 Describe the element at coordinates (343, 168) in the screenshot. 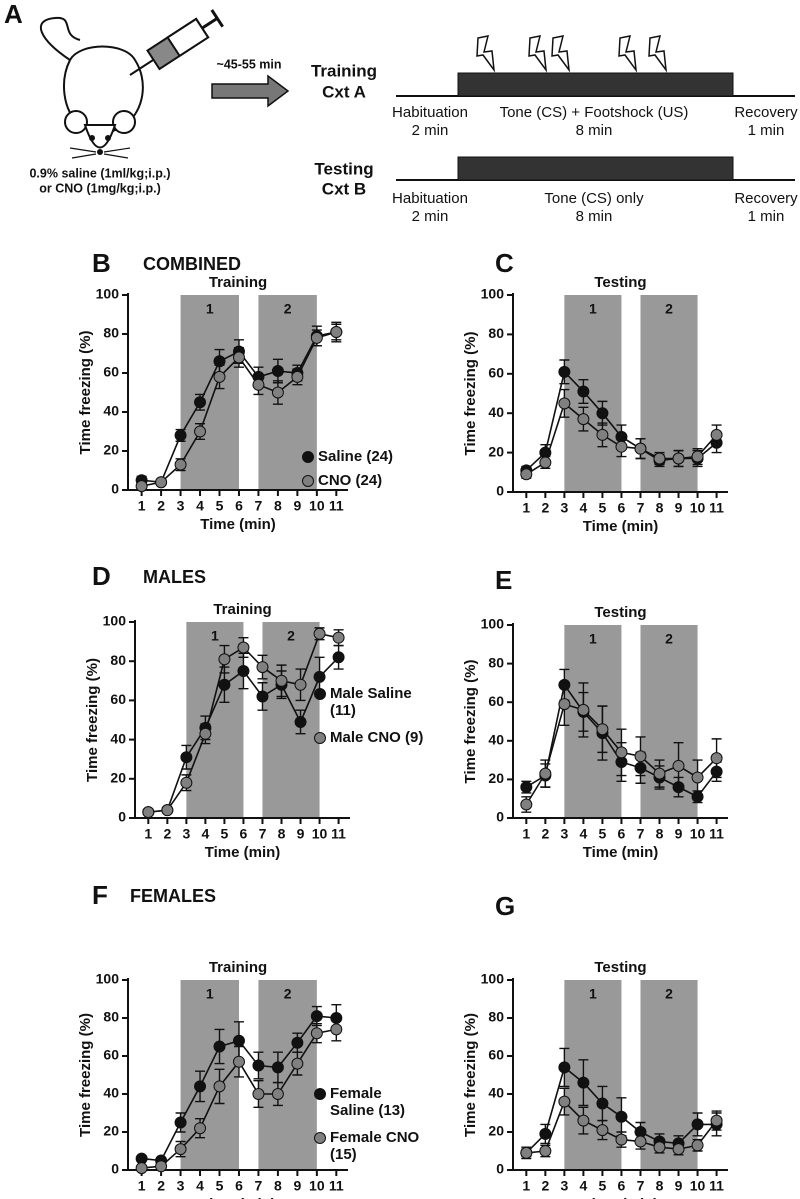

I see `context-label: Testing` at that location.